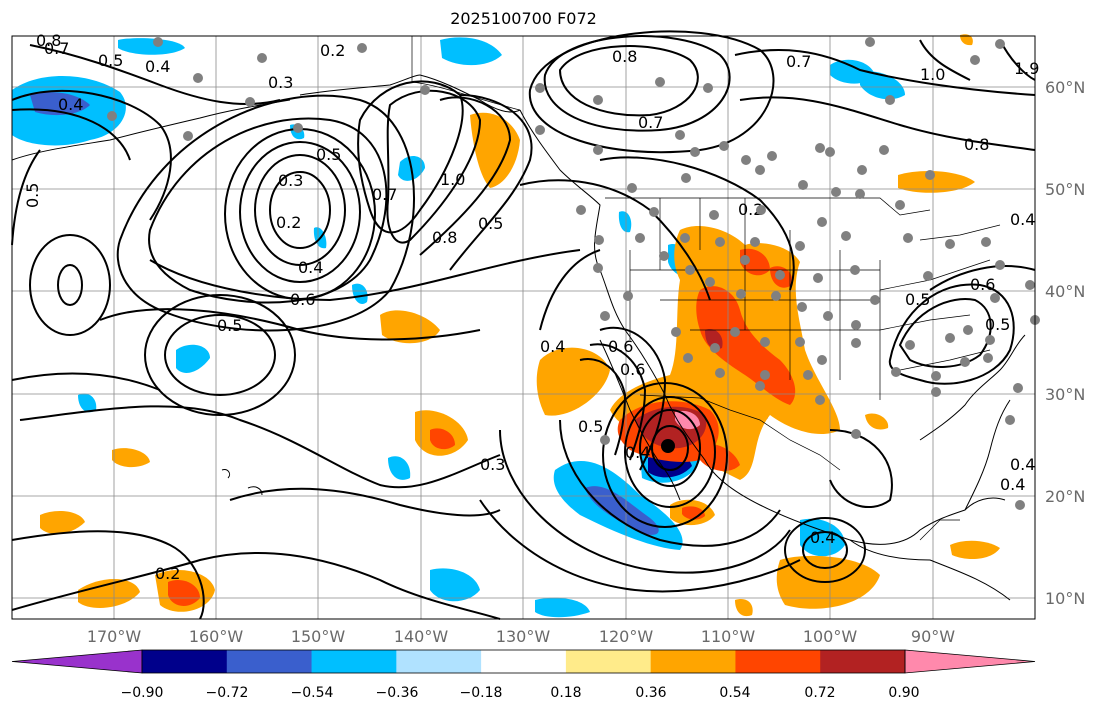  I want to click on contour-label: 1.9, so click(1026, 68).